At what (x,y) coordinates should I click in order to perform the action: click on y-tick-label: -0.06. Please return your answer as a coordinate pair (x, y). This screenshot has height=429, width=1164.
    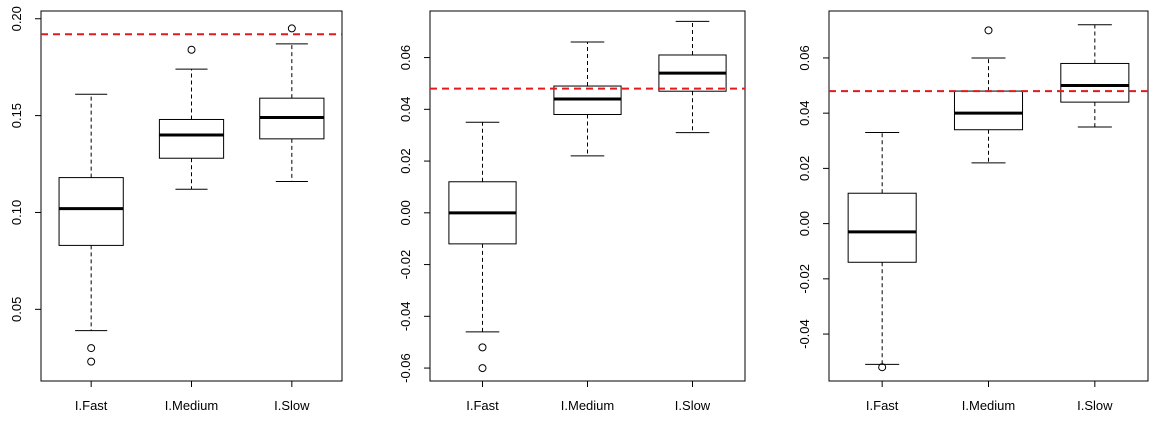
    Looking at the image, I should click on (405, 368).